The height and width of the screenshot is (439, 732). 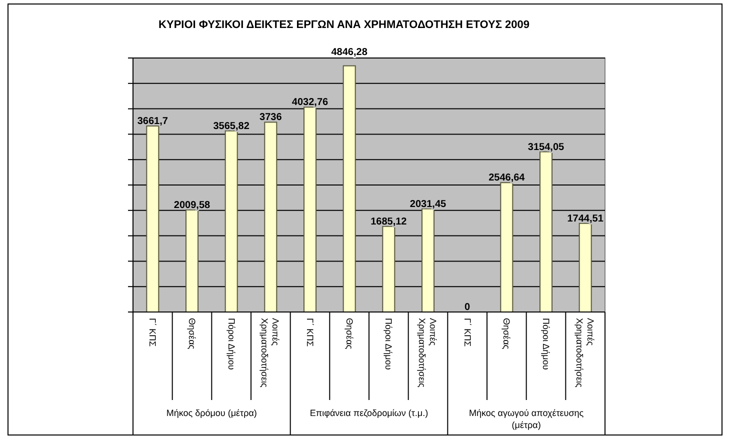 I want to click on data-label: 0, so click(x=467, y=307).